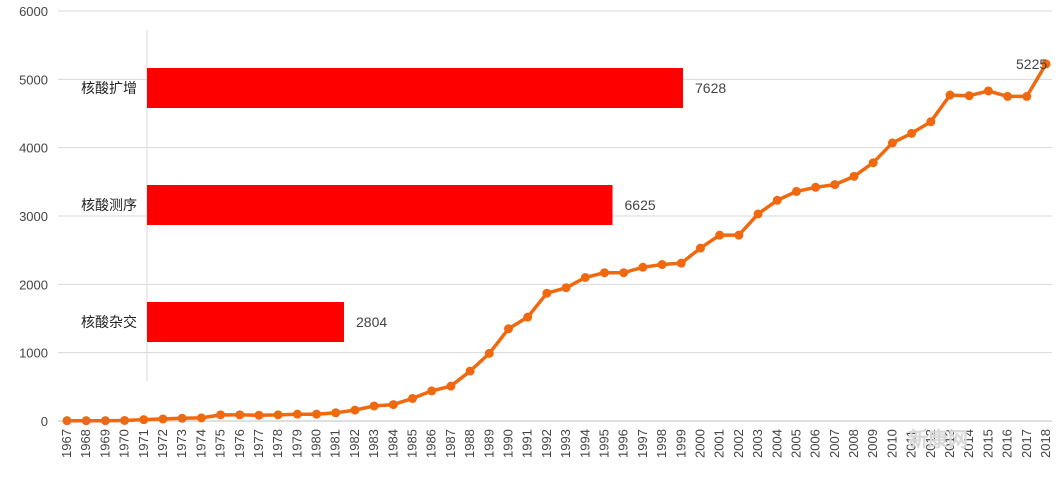 Image resolution: width=1057 pixels, height=477 pixels. I want to click on x-tick-label: 2017, so click(1026, 443).